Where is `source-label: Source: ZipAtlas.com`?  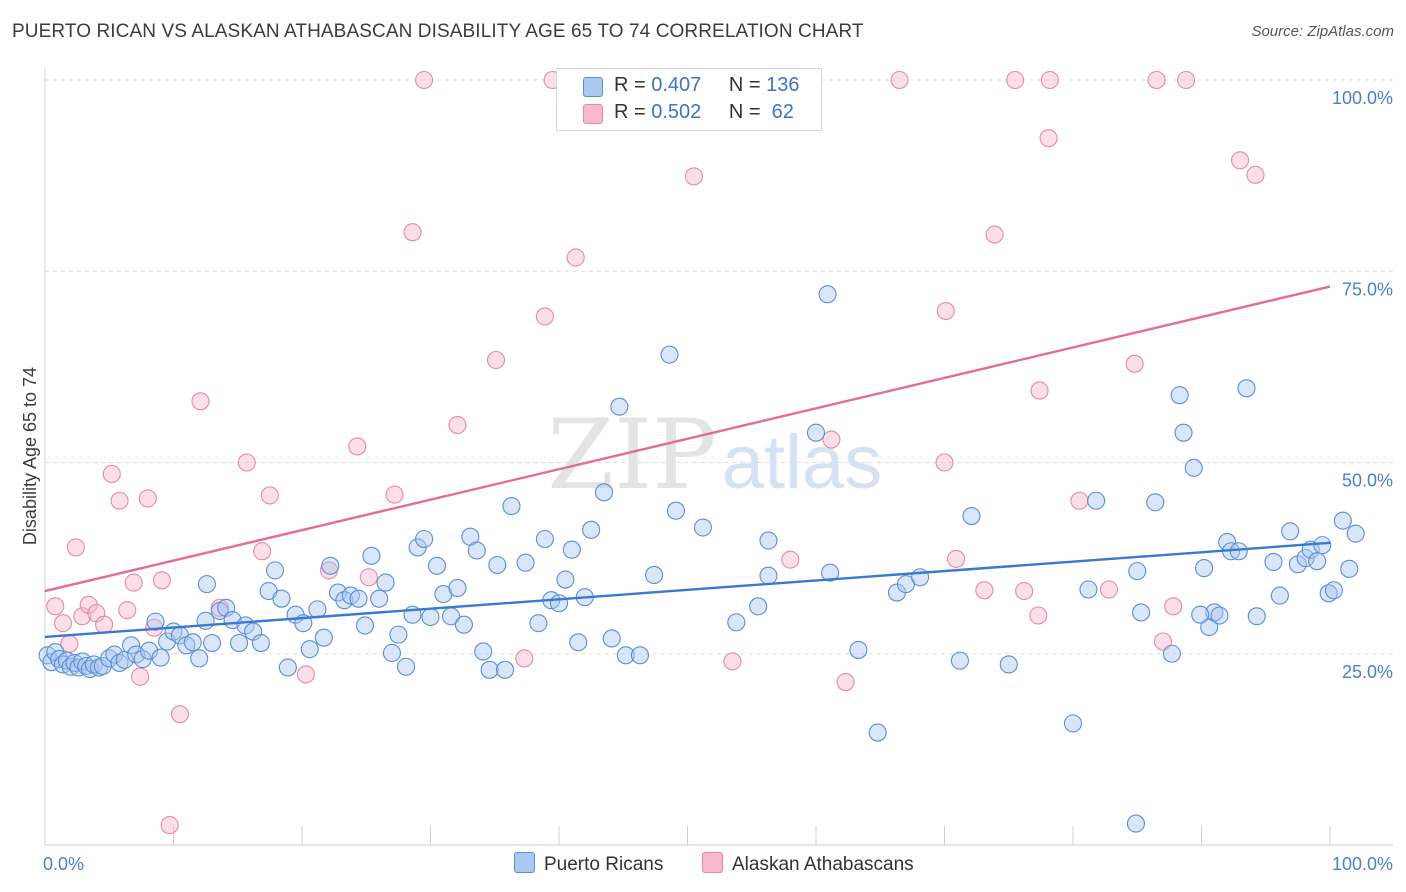 source-label: Source: ZipAtlas.com is located at coordinates (1322, 31).